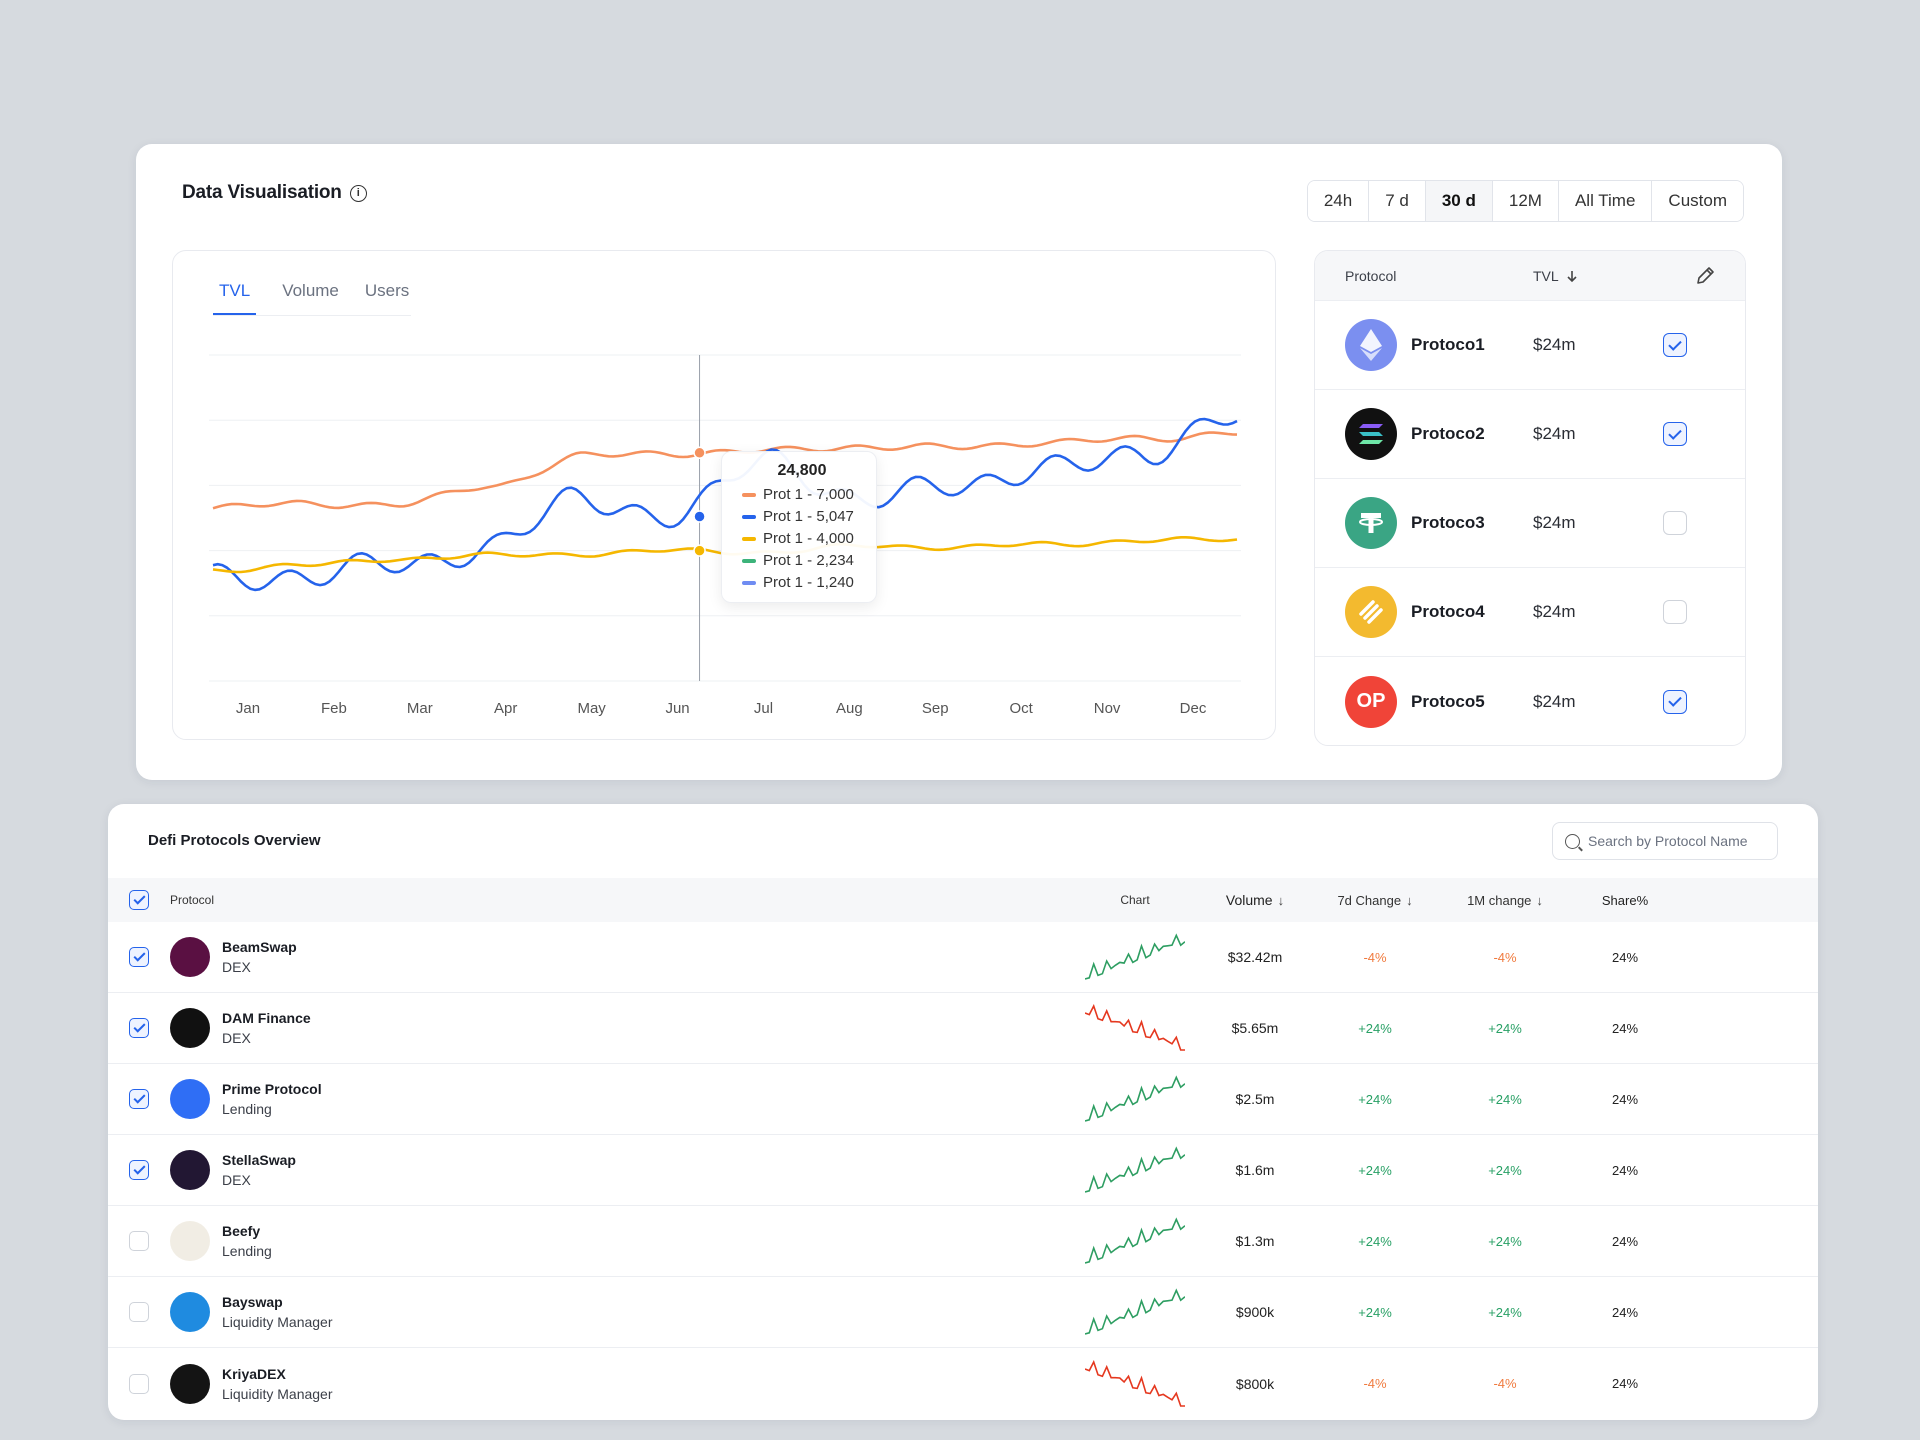 Image resolution: width=1920 pixels, height=1440 pixels. What do you see at coordinates (963, 1241) in the screenshot?
I see `table-row: Beefy Lending $1.3m +24% +24% 24%` at bounding box center [963, 1241].